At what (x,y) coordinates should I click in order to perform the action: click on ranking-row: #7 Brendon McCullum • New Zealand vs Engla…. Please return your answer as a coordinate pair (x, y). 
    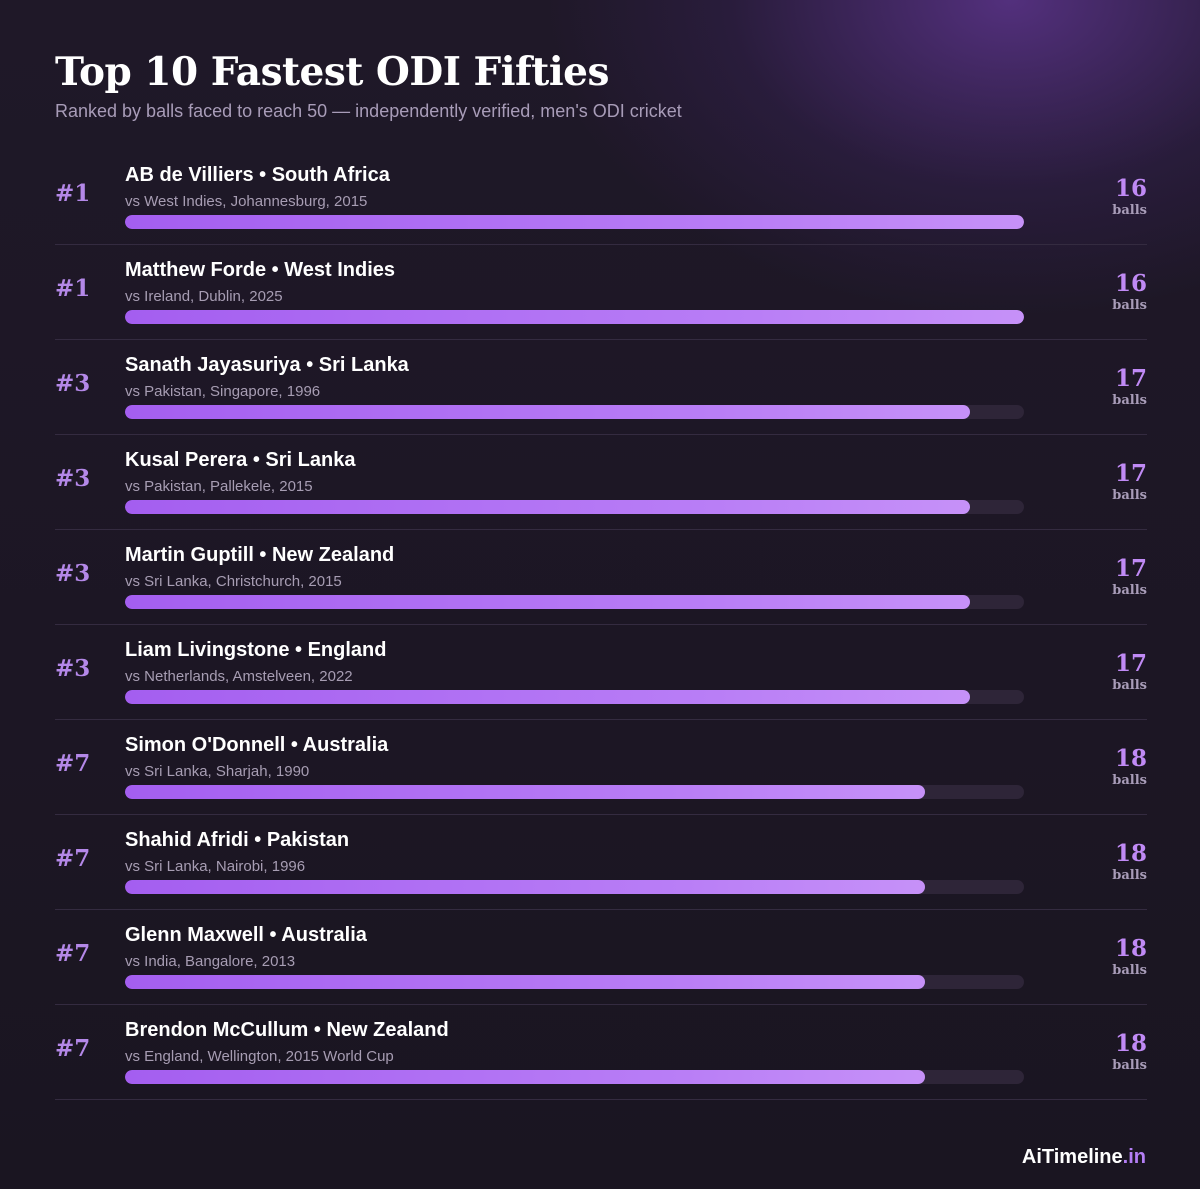
    Looking at the image, I should click on (601, 1052).